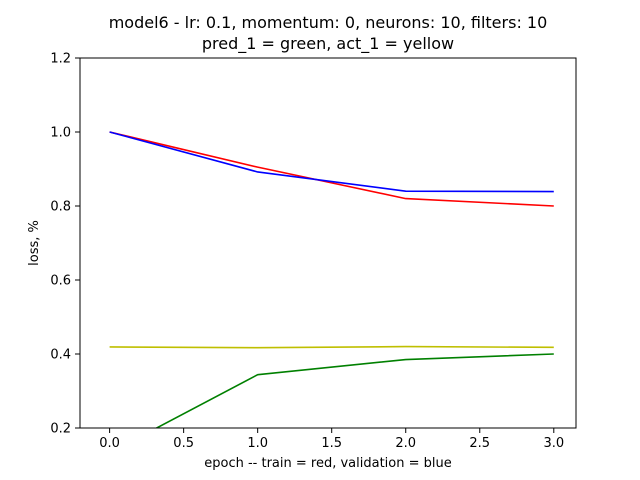 This screenshot has width=640, height=480. Describe the element at coordinates (183, 443) in the screenshot. I see `x-tick-label: 0.5` at that location.